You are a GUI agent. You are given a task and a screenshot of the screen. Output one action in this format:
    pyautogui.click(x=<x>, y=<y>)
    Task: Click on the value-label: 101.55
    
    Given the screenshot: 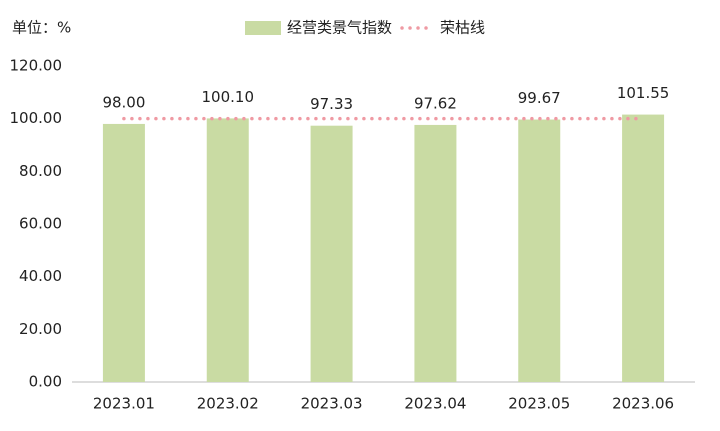 What is the action you would take?
    pyautogui.click(x=643, y=93)
    